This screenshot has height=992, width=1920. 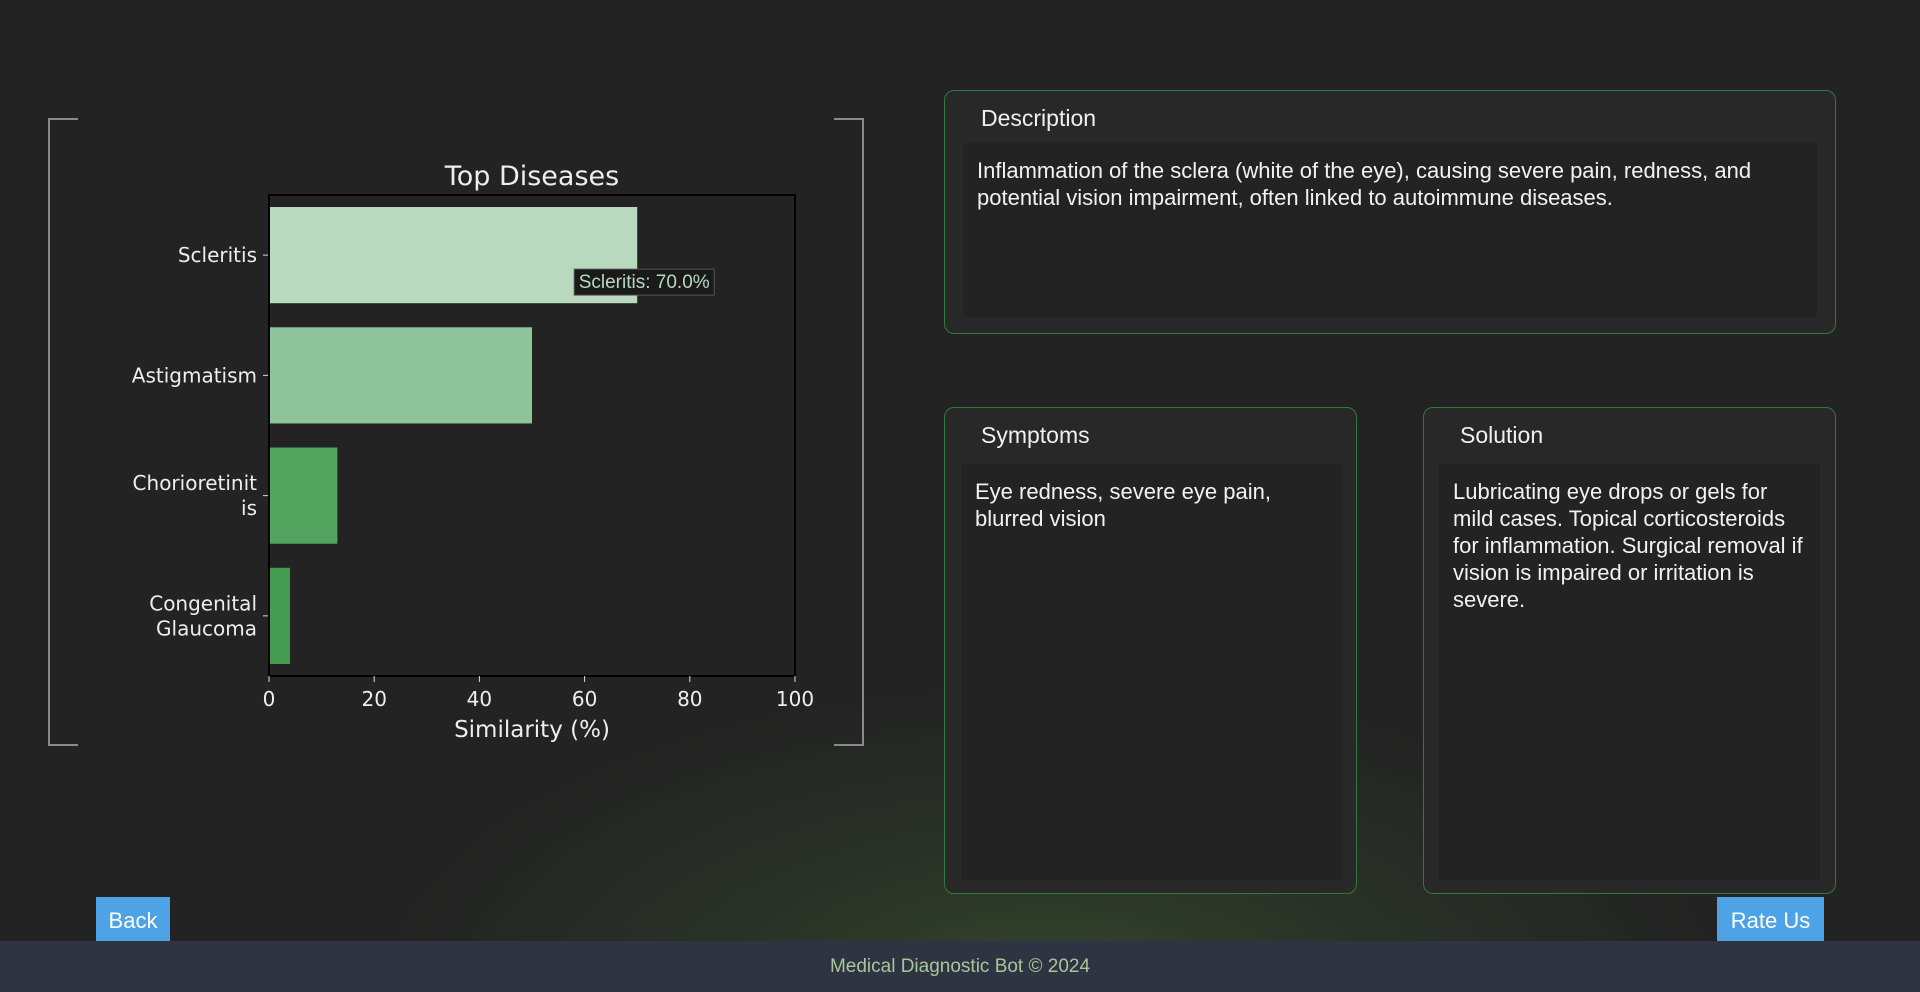 What do you see at coordinates (195, 495) in the screenshot?
I see `y-tick-label-2: Chorioretinit is` at bounding box center [195, 495].